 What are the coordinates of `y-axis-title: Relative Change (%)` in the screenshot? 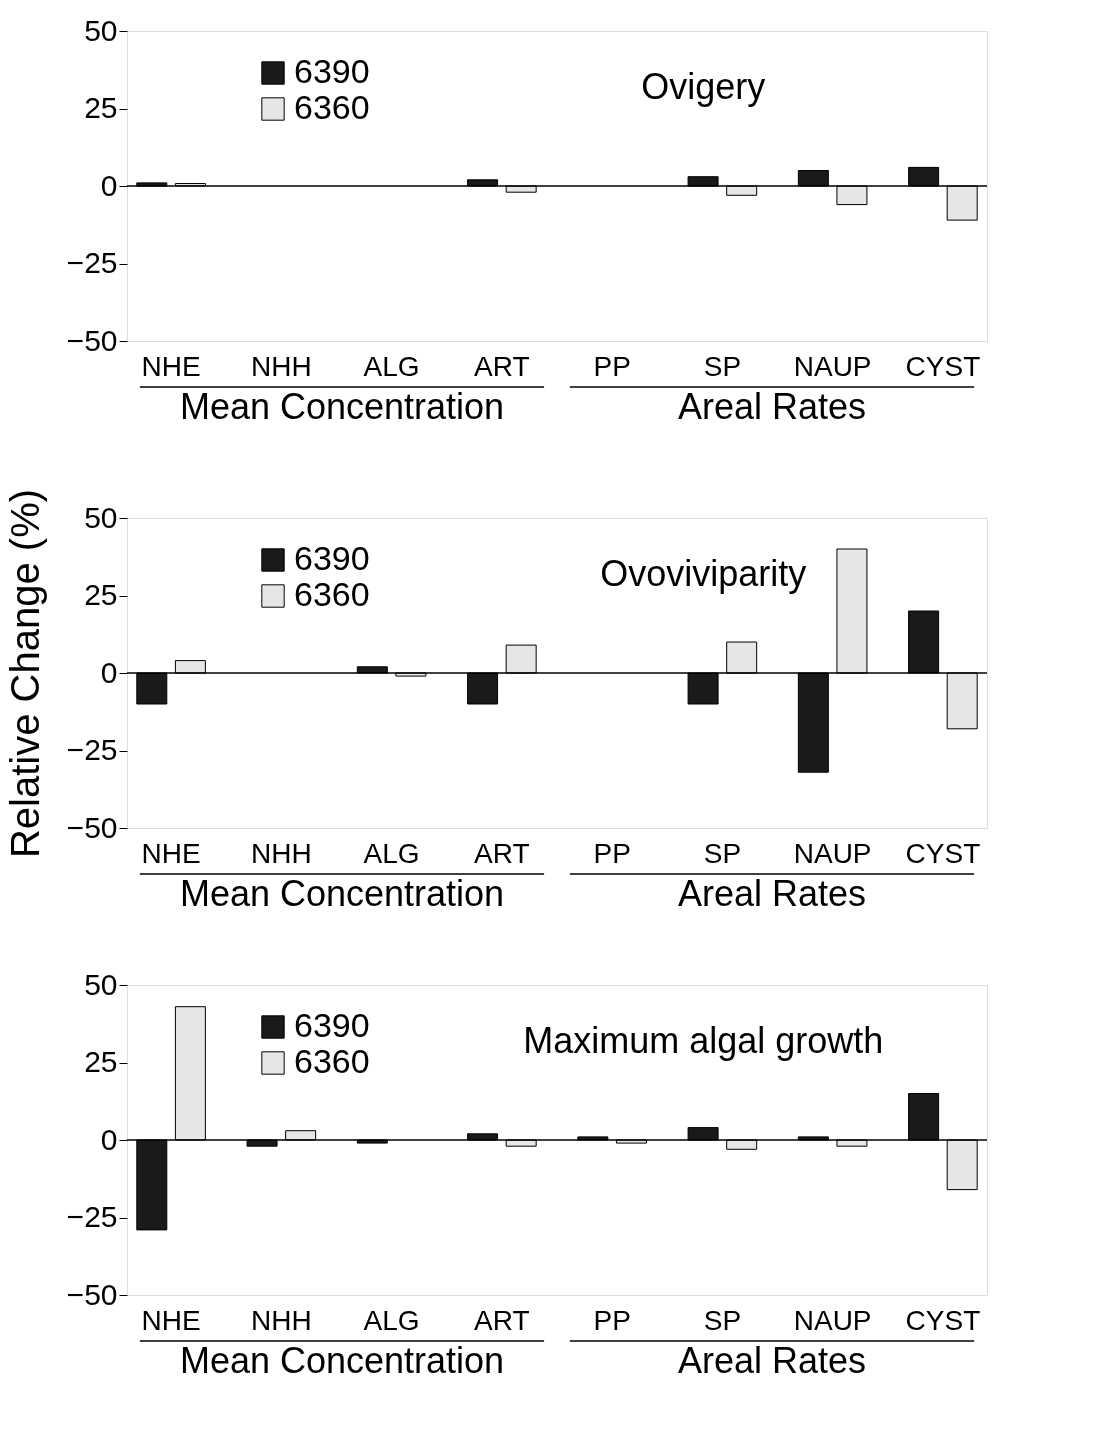 It's located at (24, 673).